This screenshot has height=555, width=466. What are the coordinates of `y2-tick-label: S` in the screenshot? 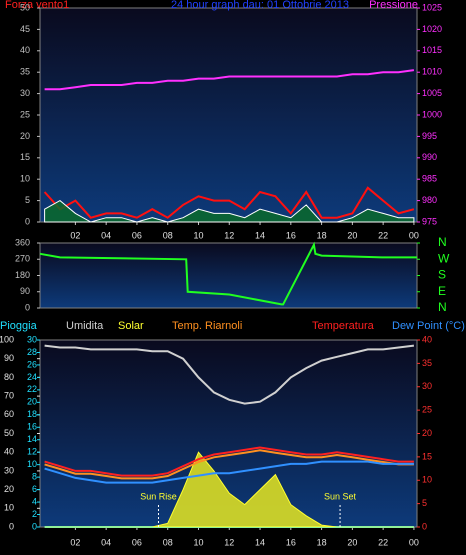 It's located at (442, 275).